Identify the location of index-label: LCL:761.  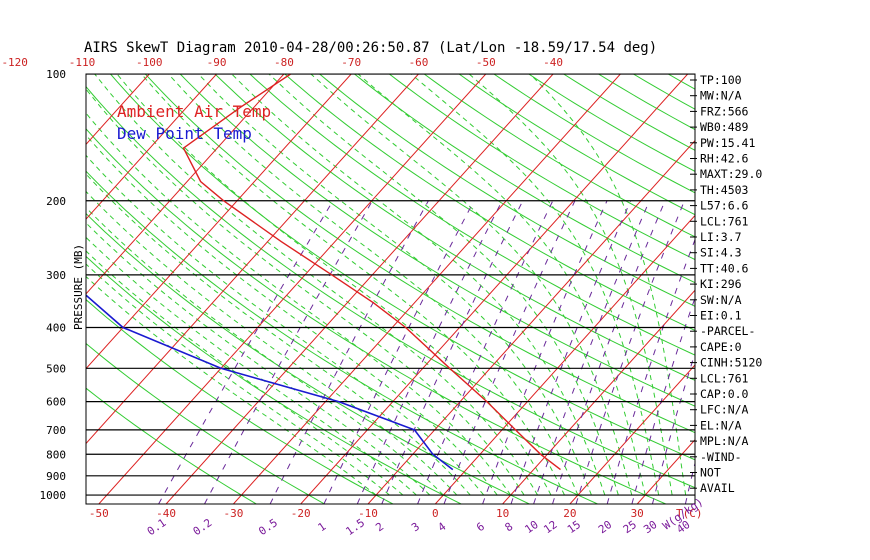
(724, 378).